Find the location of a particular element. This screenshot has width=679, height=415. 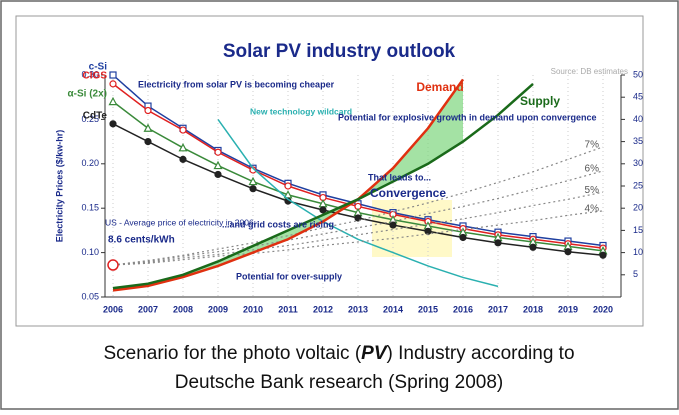

caption-text: ) Industry according to is located at coordinates (481, 353).